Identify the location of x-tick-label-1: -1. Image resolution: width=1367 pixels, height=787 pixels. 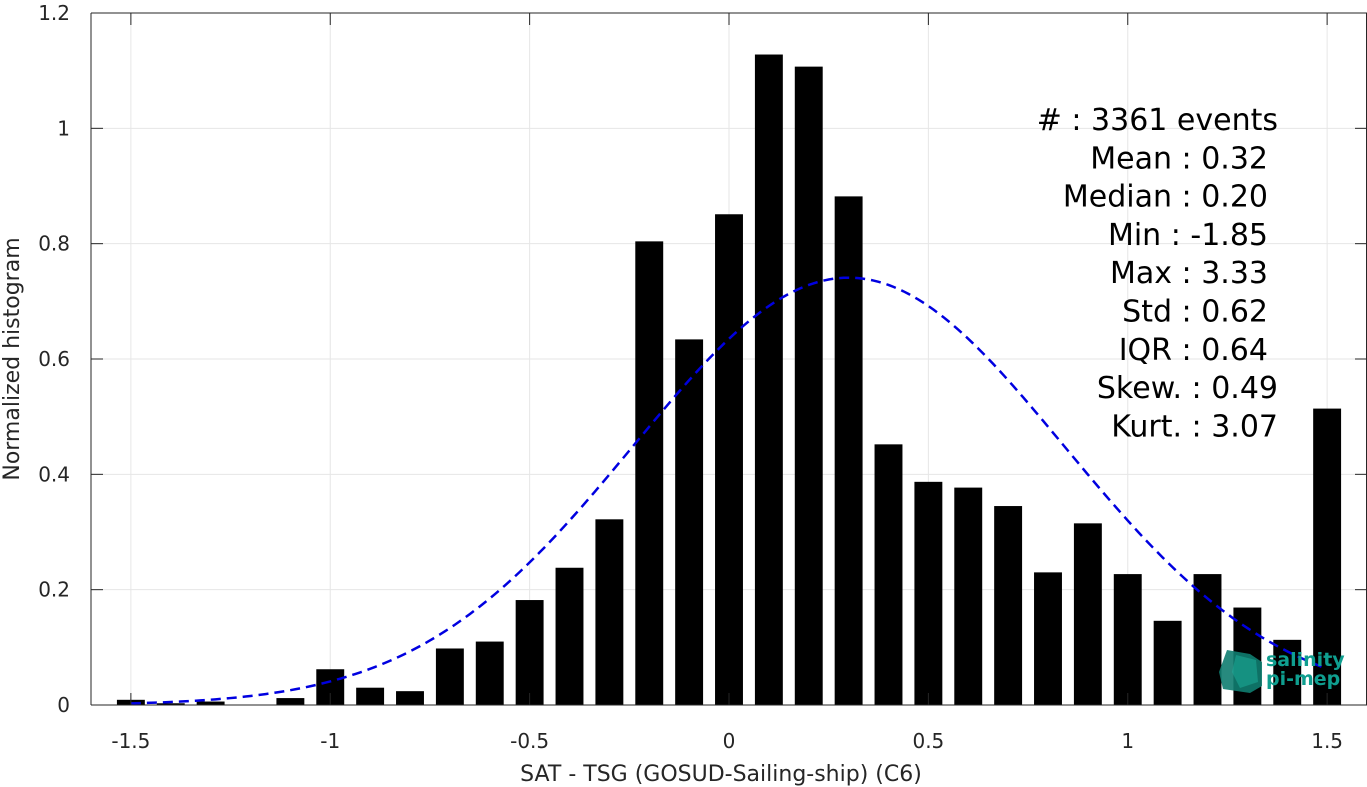
(330, 741).